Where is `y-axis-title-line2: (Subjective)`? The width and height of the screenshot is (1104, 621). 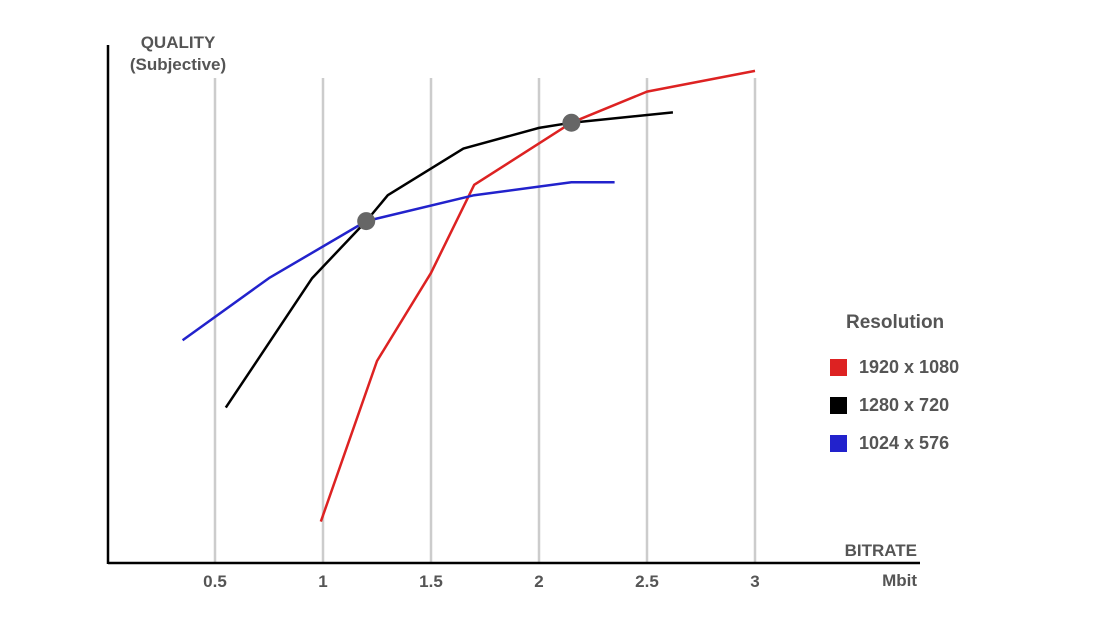
y-axis-title-line2: (Subjective) is located at coordinates (178, 64).